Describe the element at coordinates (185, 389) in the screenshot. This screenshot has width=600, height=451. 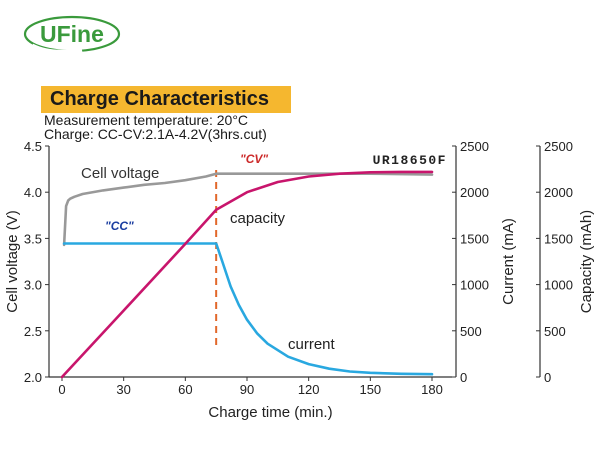
I see `x-tick-label: 60` at that location.